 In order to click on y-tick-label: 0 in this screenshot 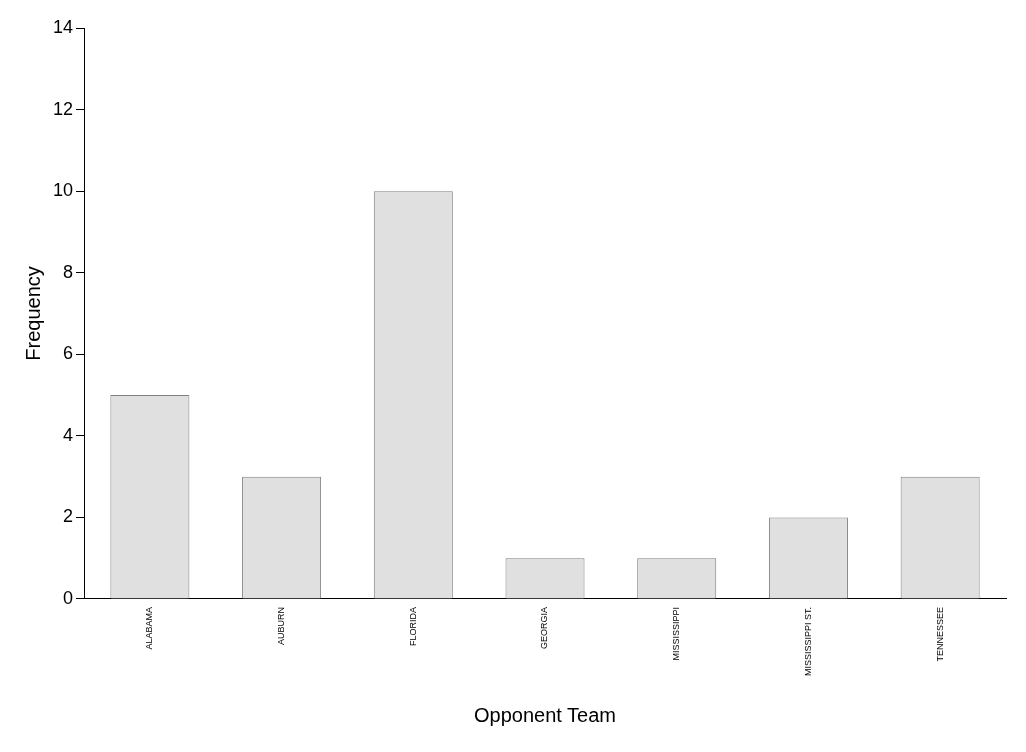, I will do `click(68, 597)`.